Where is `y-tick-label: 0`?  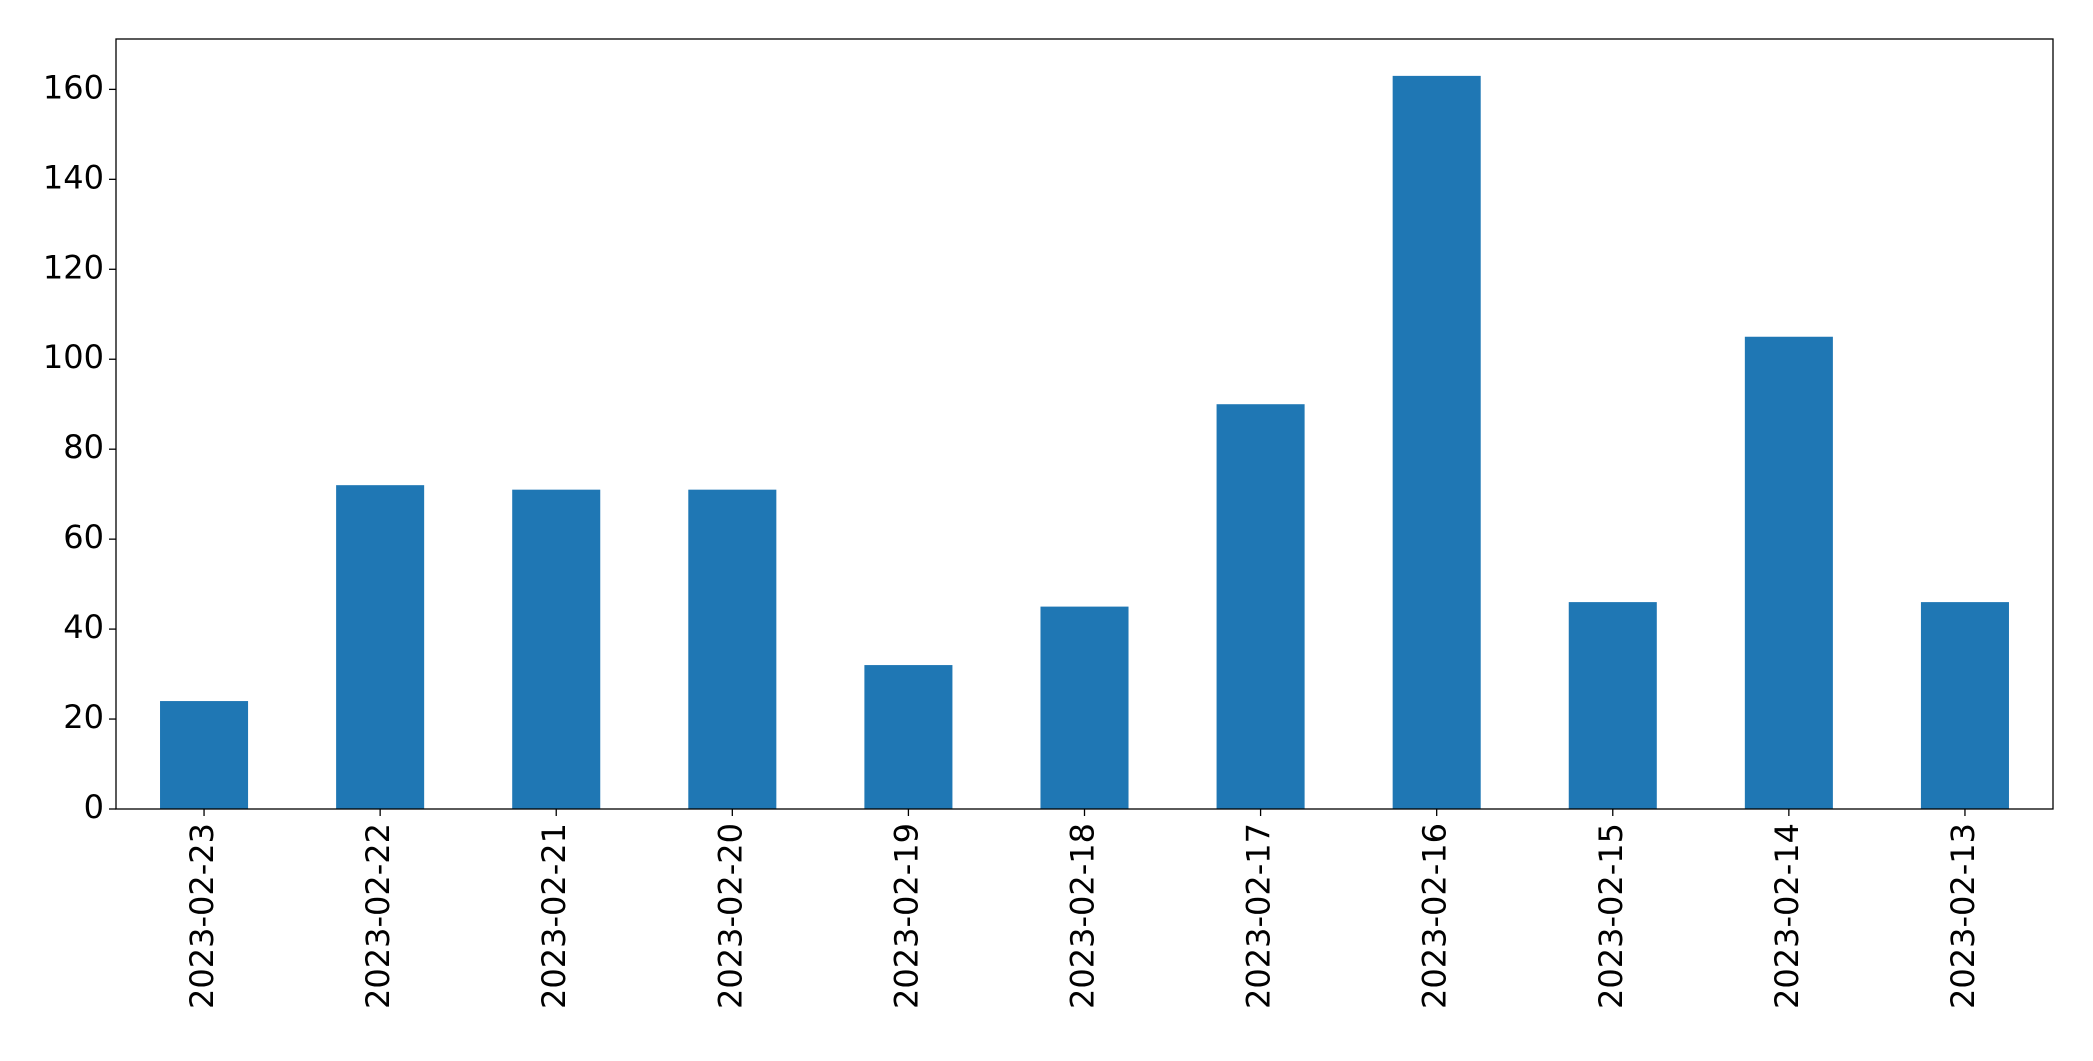 y-tick-label: 0 is located at coordinates (94, 807).